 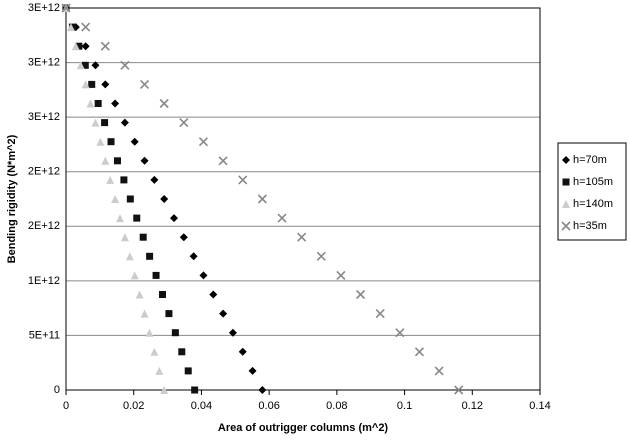 I want to click on y-axis-label: Bending rigidity (N*m^2), so click(x=12, y=198).